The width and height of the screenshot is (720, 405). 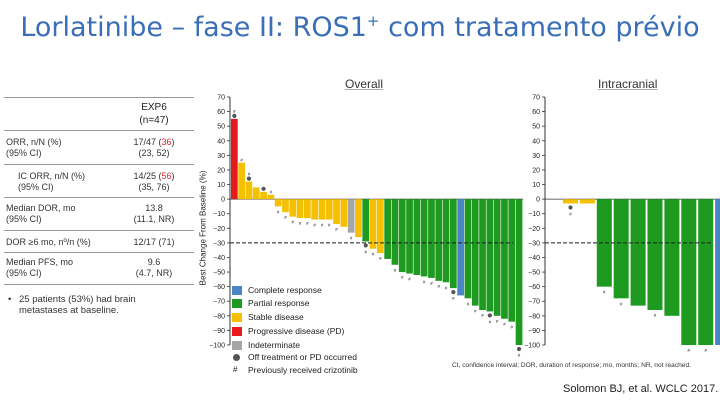 What do you see at coordinates (236, 357) in the screenshot?
I see `dot-icon` at bounding box center [236, 357].